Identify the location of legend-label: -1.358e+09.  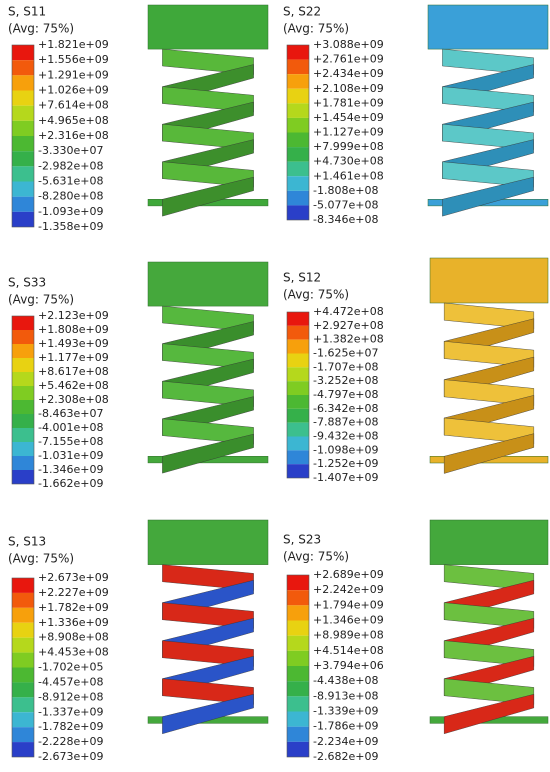
(70, 226).